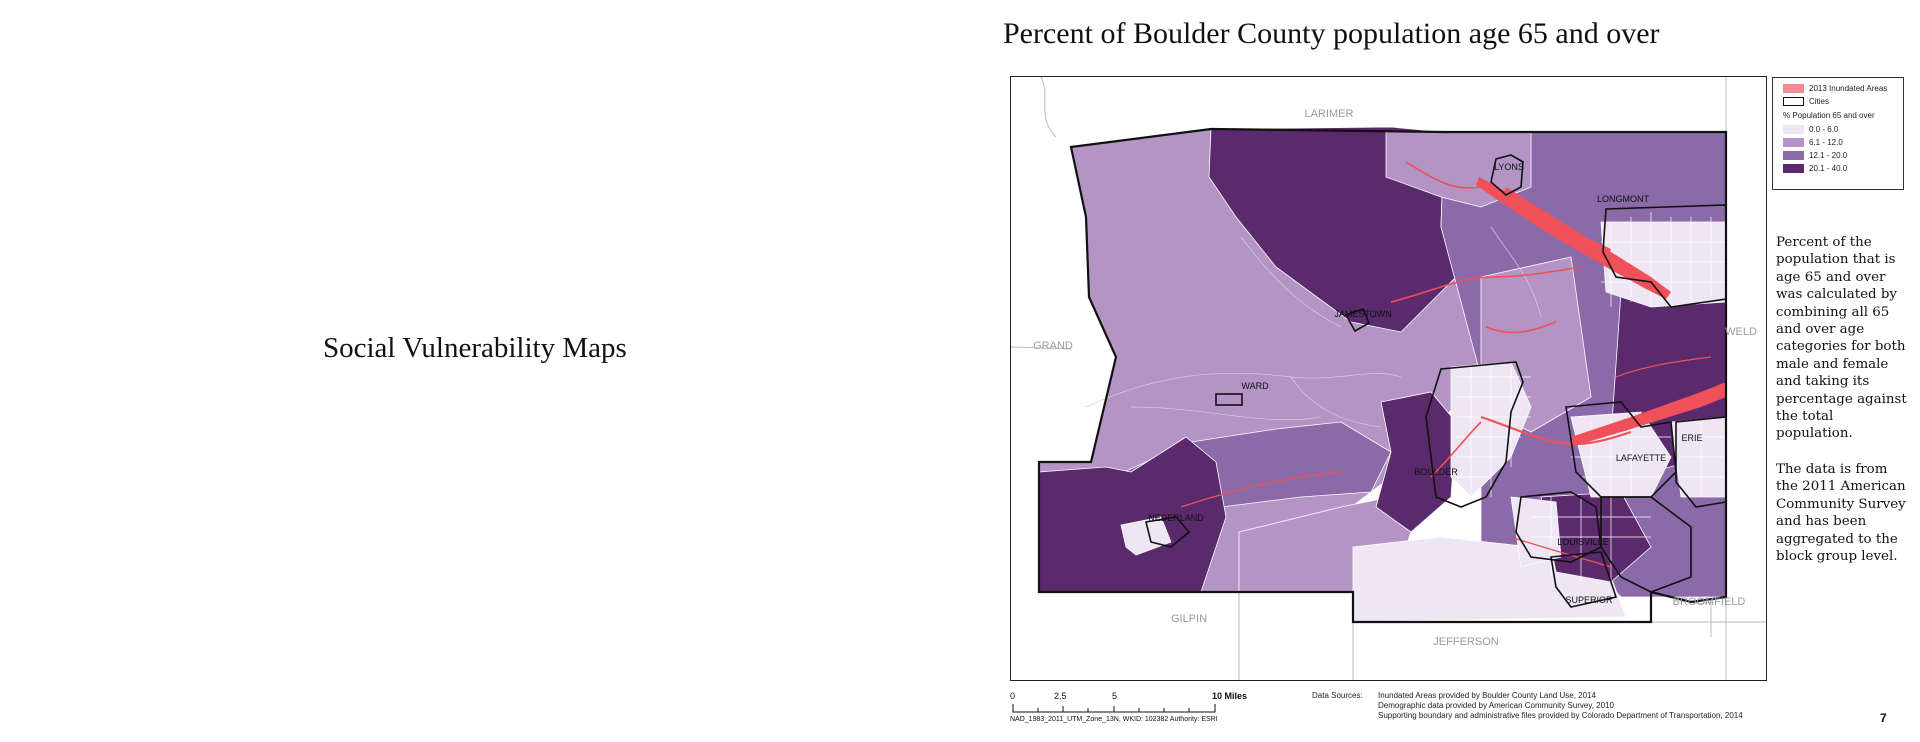 This screenshot has height=742, width=1920. I want to click on page-number: 7, so click(1883, 718).